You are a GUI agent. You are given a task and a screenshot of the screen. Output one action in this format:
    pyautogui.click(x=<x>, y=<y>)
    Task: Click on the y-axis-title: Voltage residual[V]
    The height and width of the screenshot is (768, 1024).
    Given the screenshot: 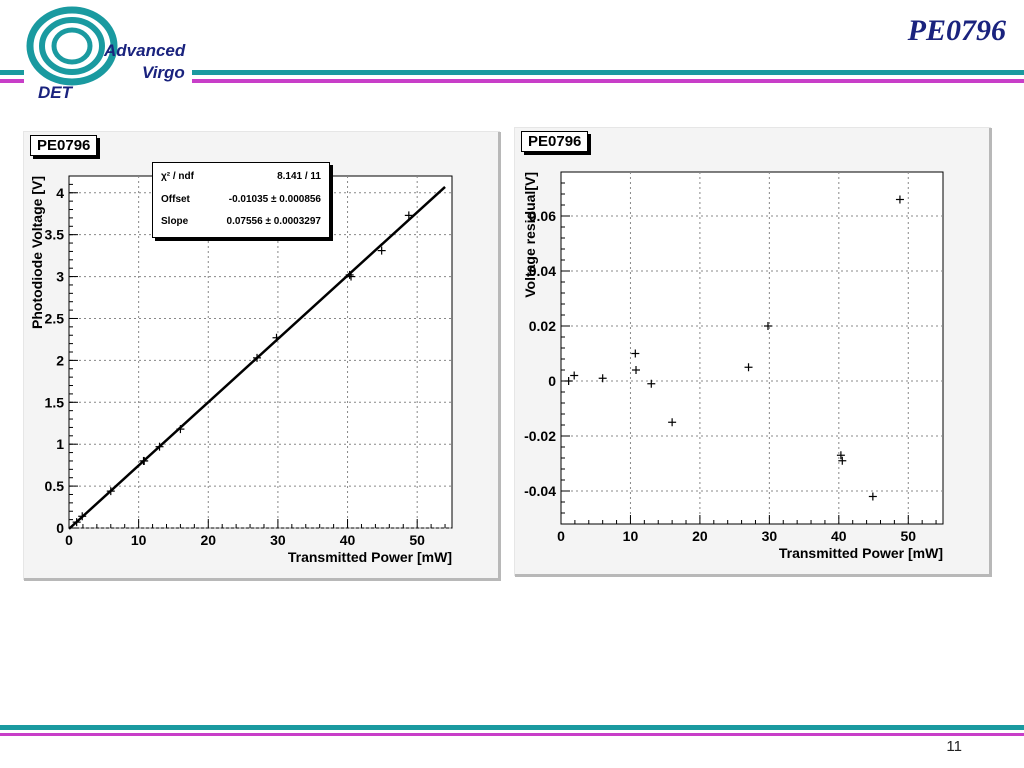 What is the action you would take?
    pyautogui.click(x=530, y=235)
    